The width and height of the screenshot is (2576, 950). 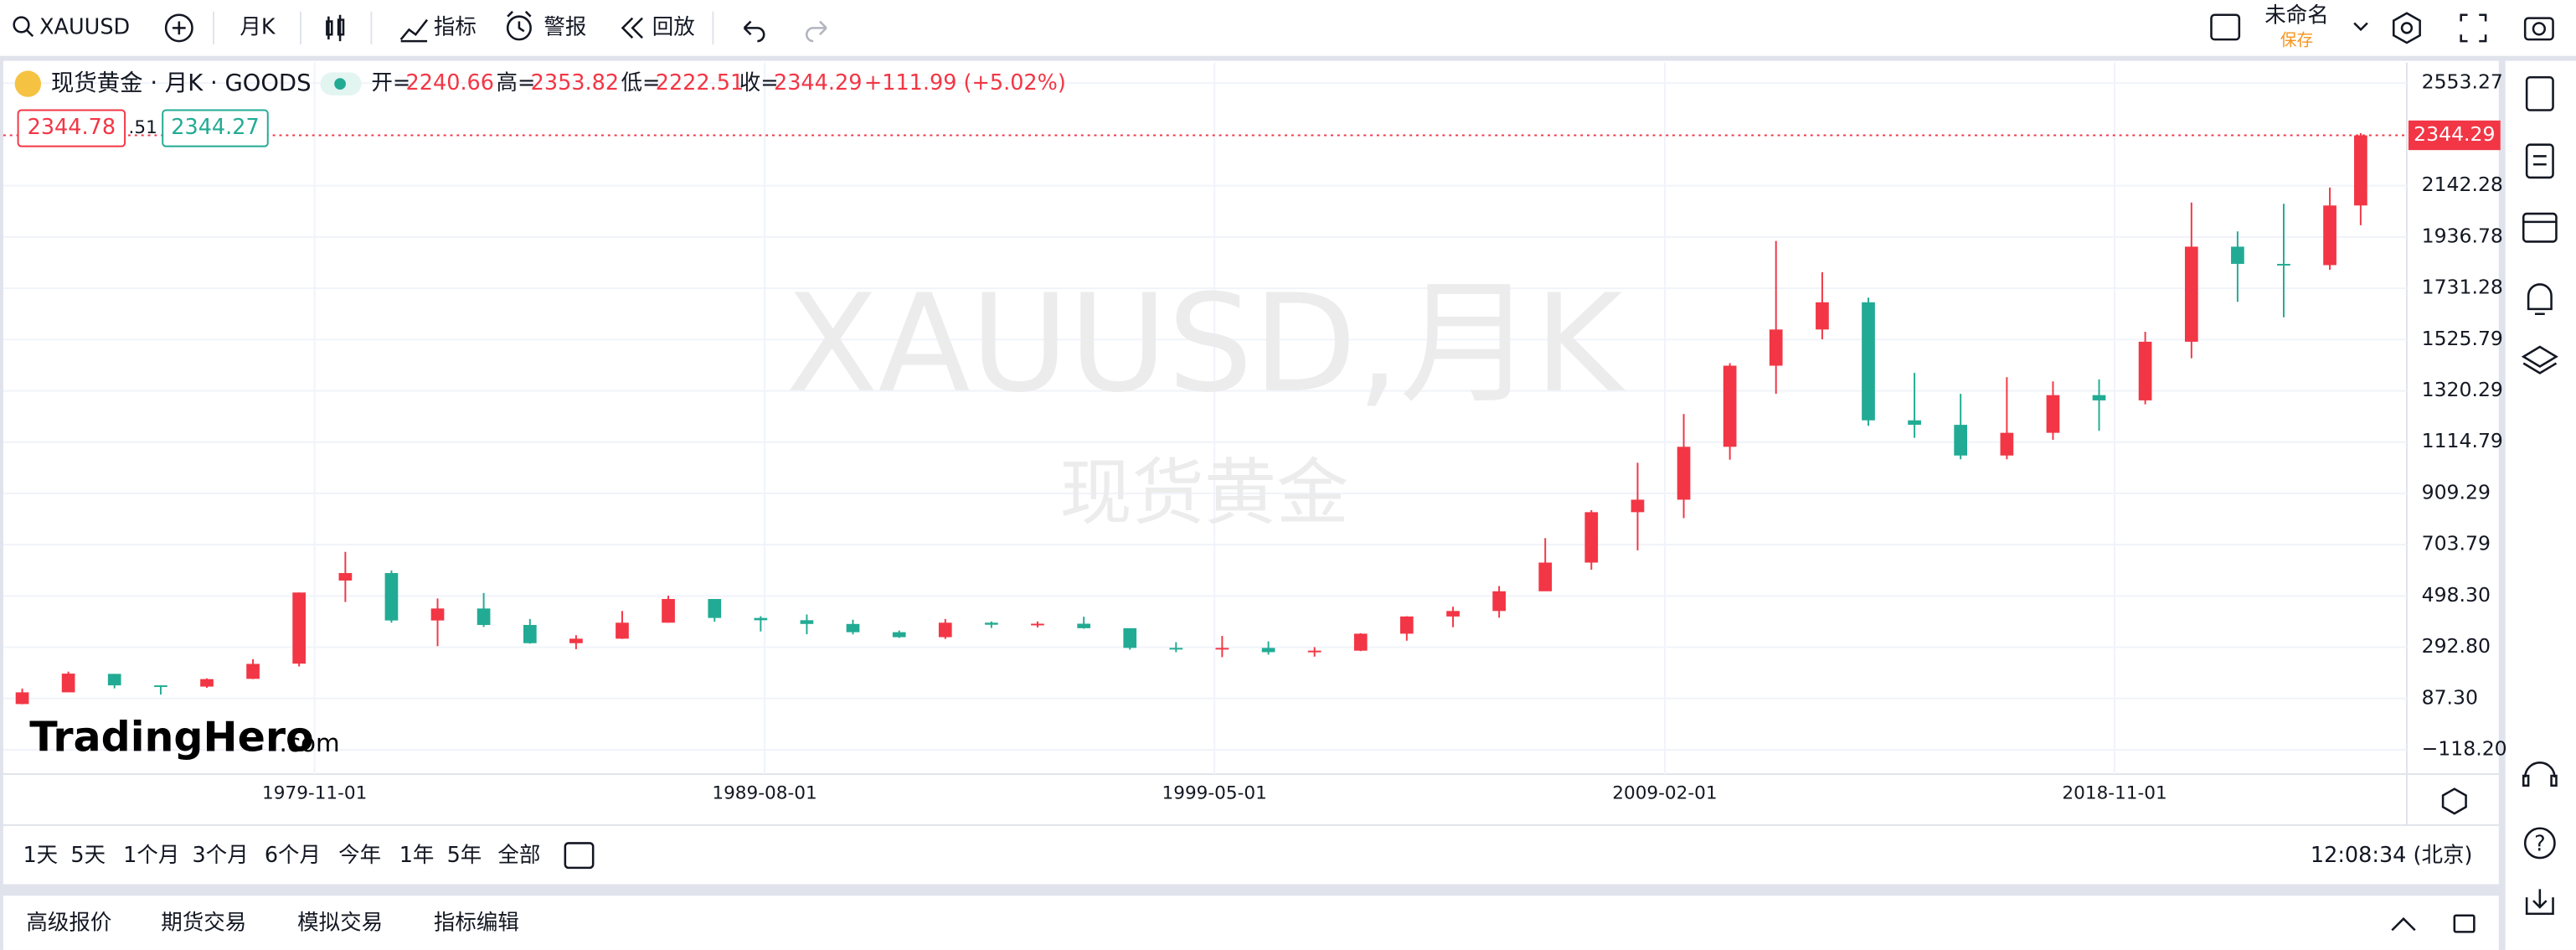 I want to click on x-tick-label: 1979-11-01, so click(x=314, y=793).